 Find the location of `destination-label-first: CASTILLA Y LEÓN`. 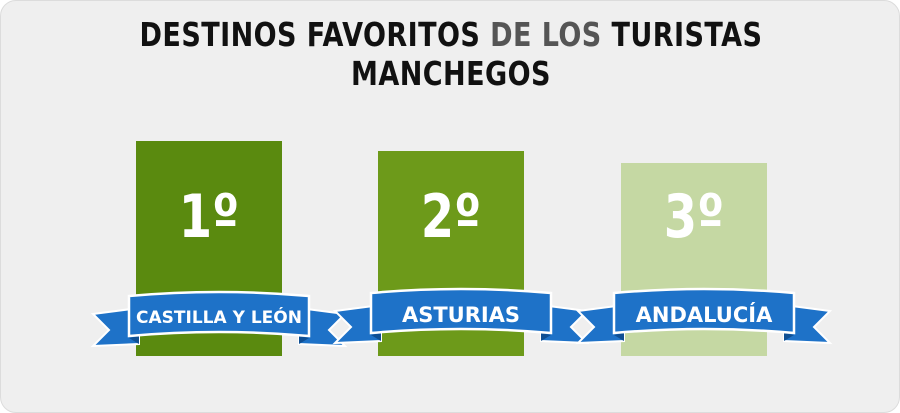

destination-label-first: CASTILLA Y LEÓN is located at coordinates (219, 318).